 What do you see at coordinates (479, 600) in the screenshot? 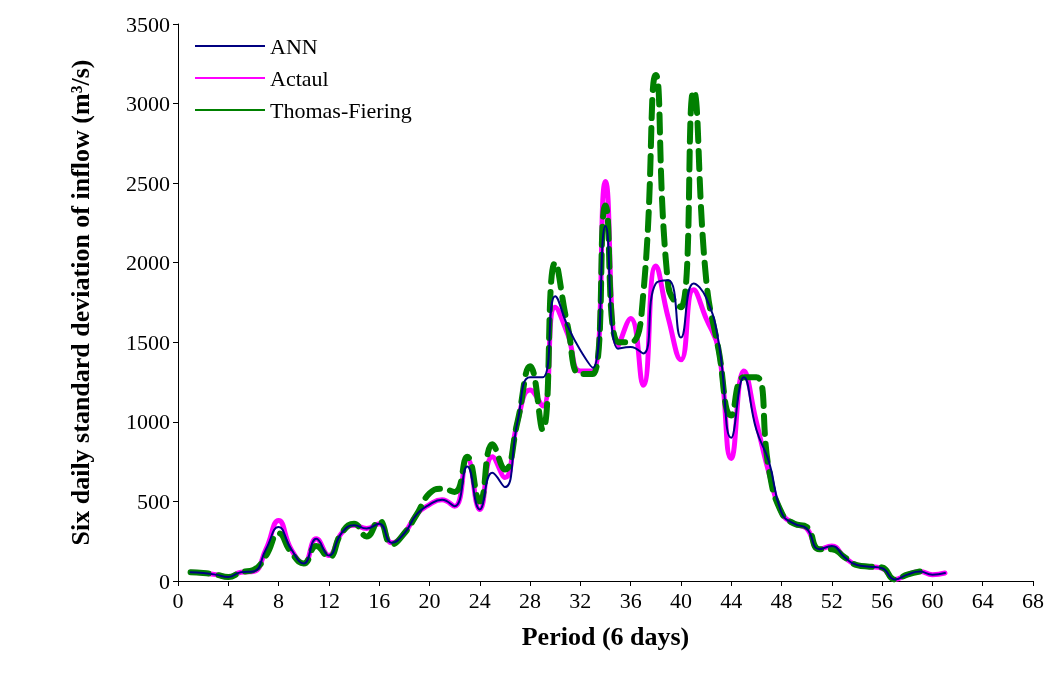
I see `x-tick-label: 24` at bounding box center [479, 600].